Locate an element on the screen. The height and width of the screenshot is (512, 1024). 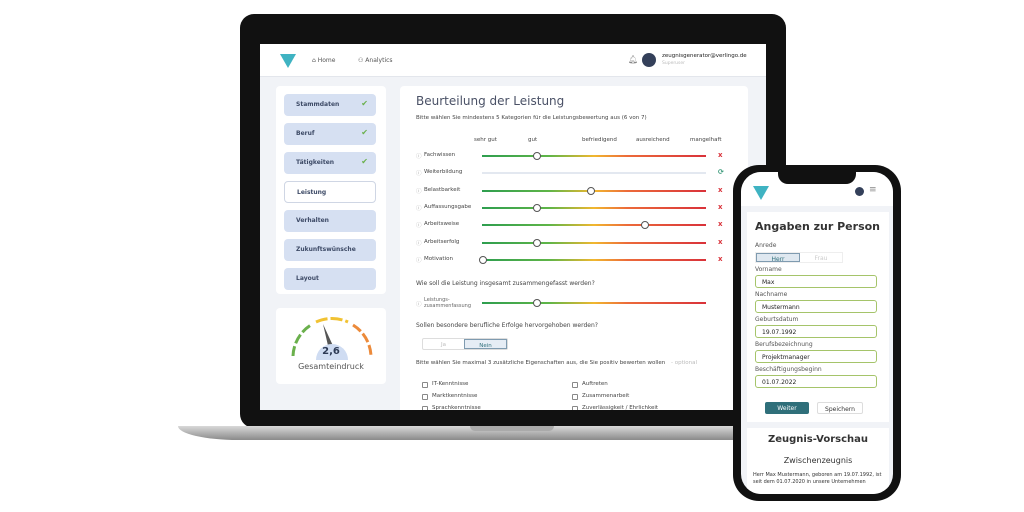
home-icon: ⌂ is located at coordinates (315, 60).